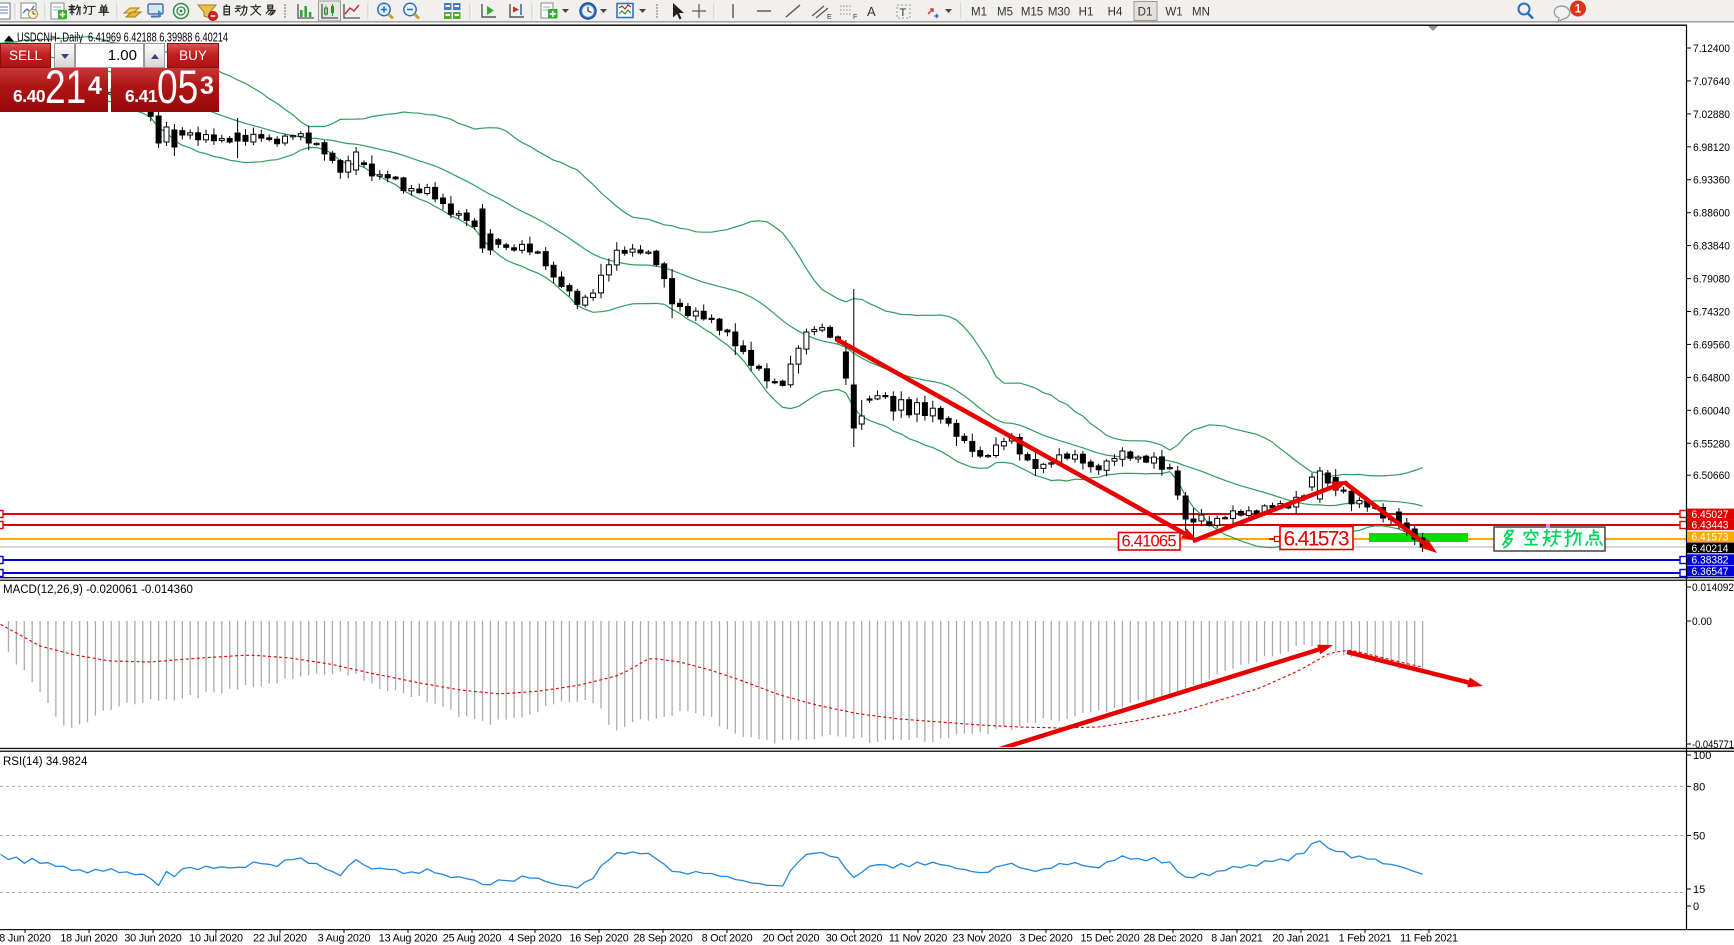  What do you see at coordinates (1711, 280) in the screenshot?
I see `svg-text: 6.79080` at bounding box center [1711, 280].